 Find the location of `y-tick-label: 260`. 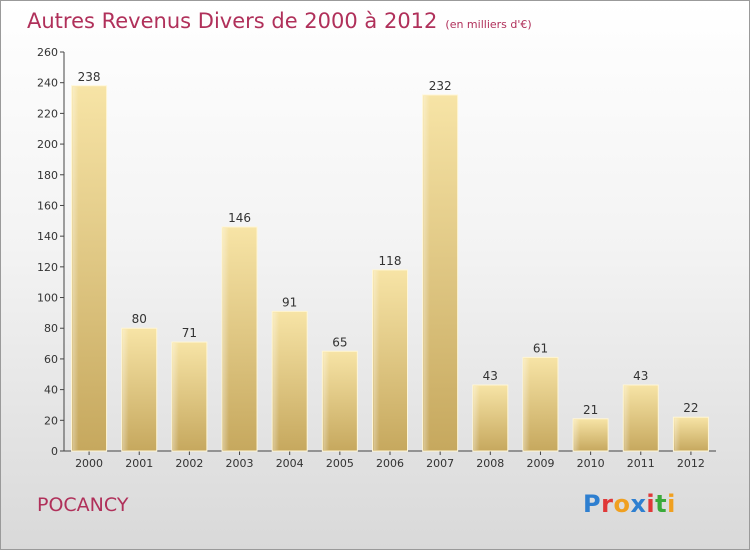

y-tick-label: 260 is located at coordinates (47, 52).